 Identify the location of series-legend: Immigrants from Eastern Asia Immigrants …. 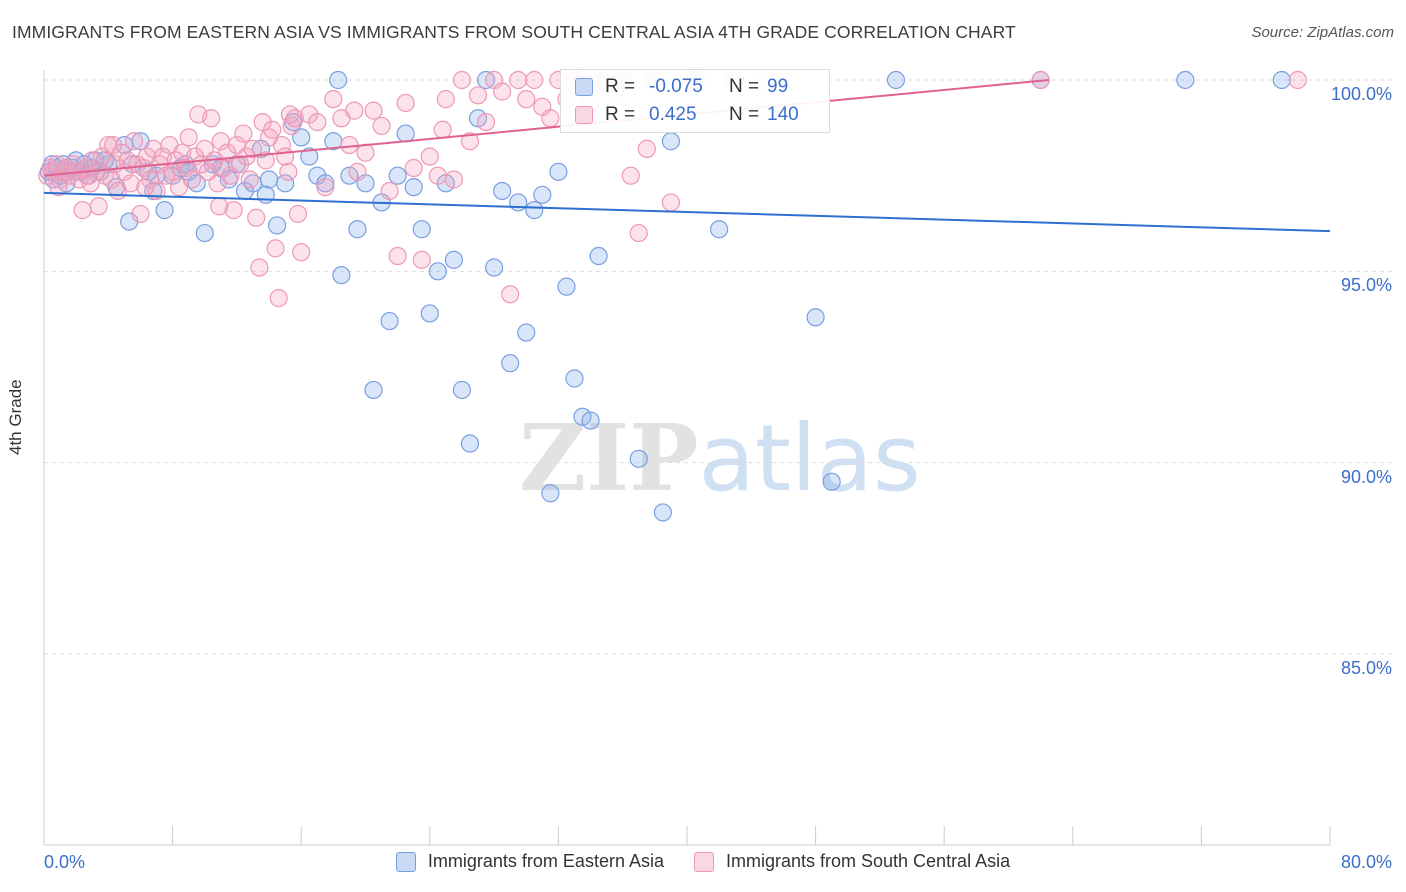
(703, 861).